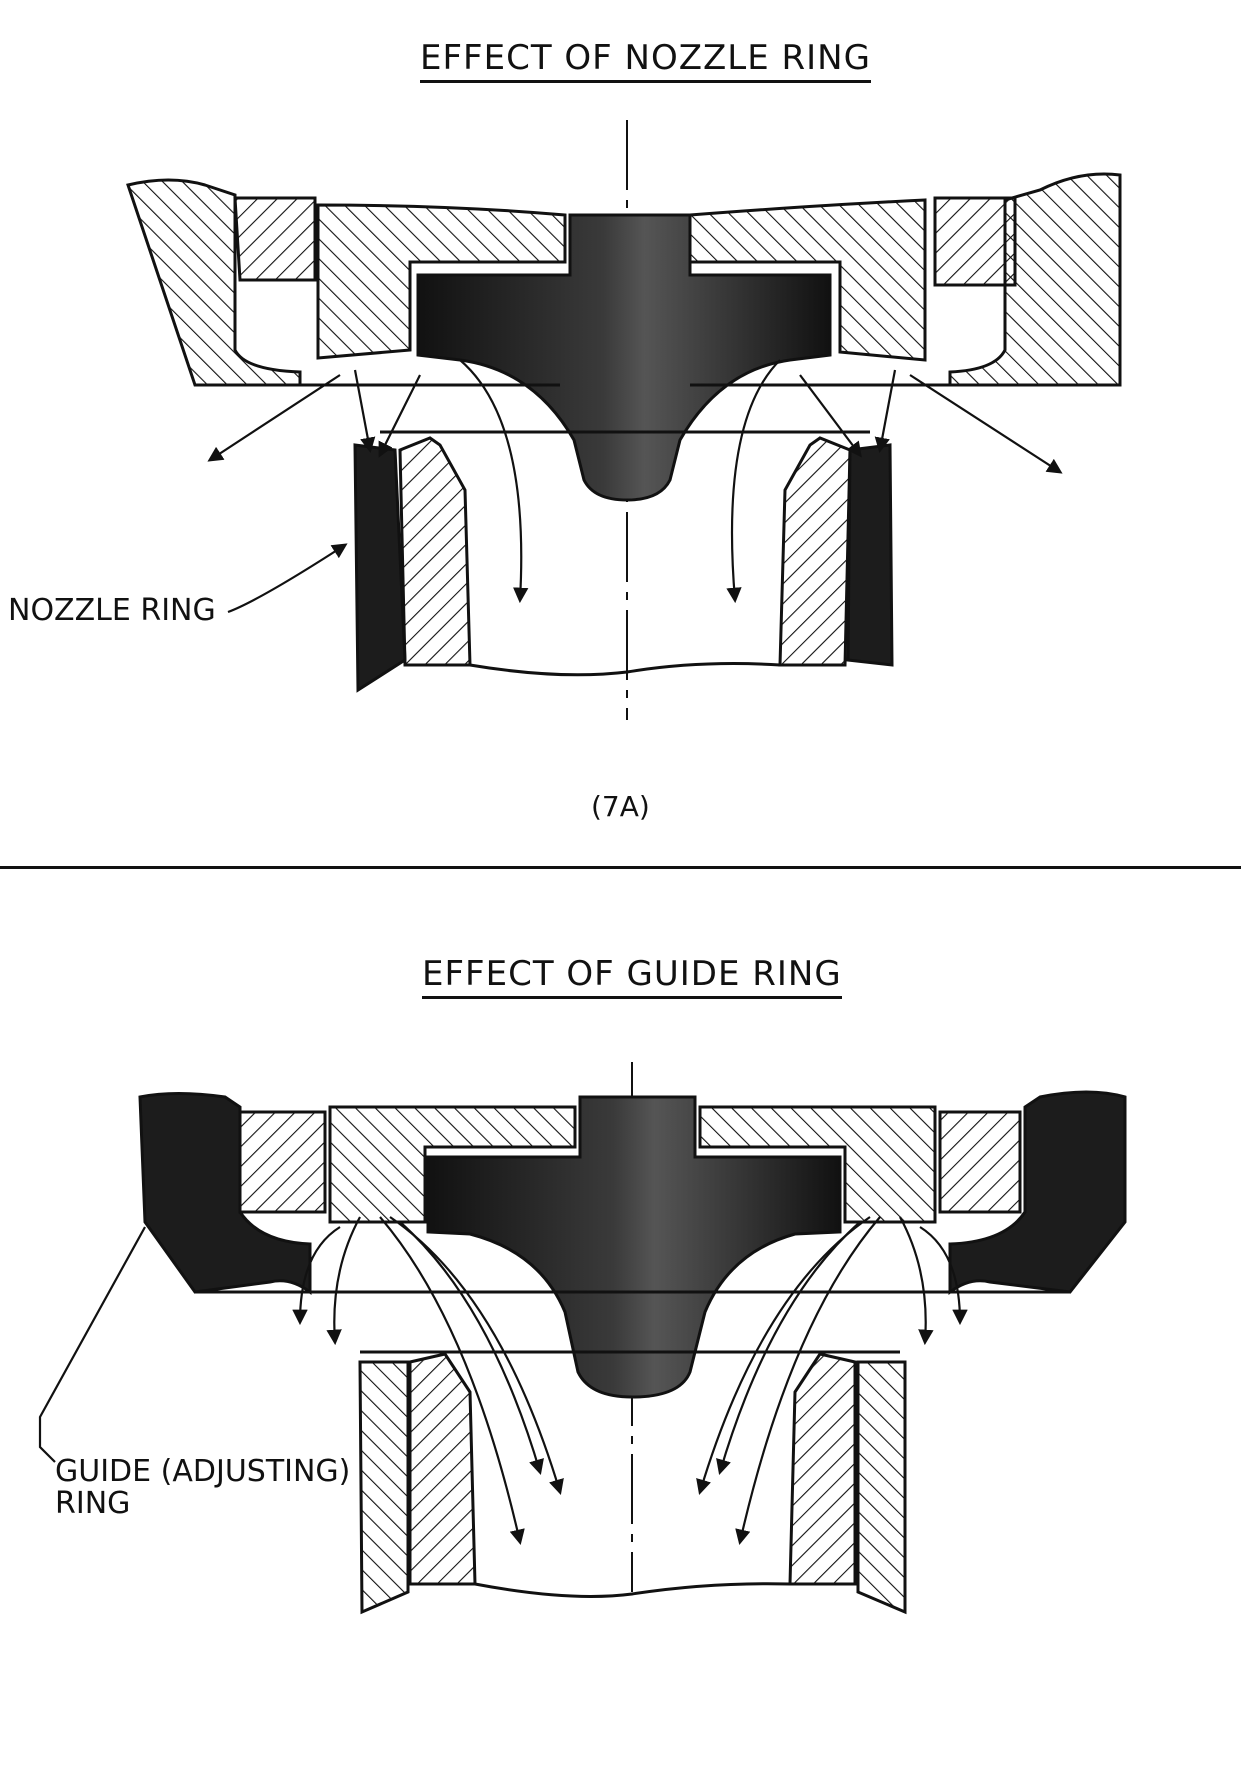 This screenshot has width=1241, height=1787. What do you see at coordinates (620, 867) in the screenshot?
I see `panel-divider` at bounding box center [620, 867].